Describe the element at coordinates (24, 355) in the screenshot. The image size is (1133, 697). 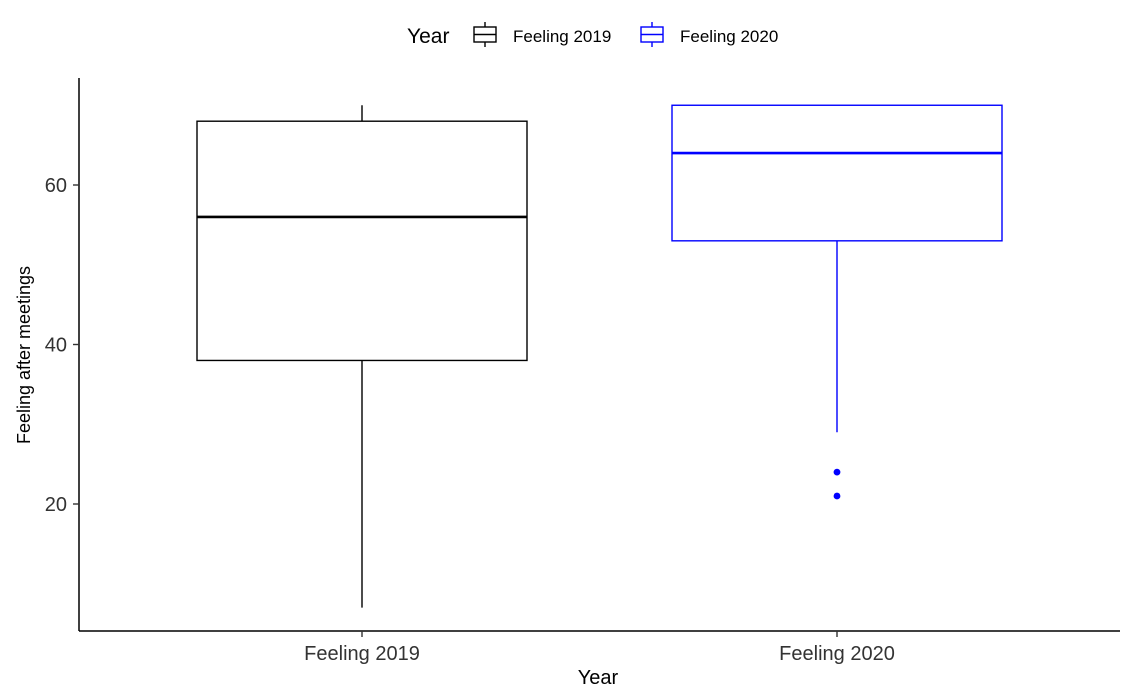
I see `y-axis-title: Feeling after meetings` at that location.